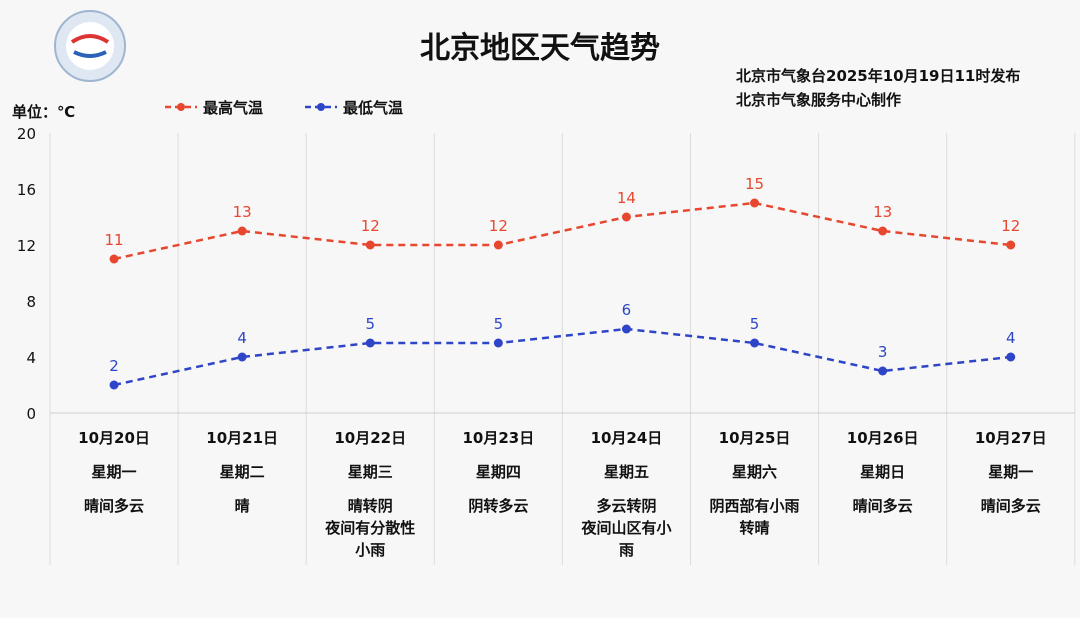 The height and width of the screenshot is (618, 1080). What do you see at coordinates (31, 302) in the screenshot?
I see `y-tick-label: 8` at bounding box center [31, 302].